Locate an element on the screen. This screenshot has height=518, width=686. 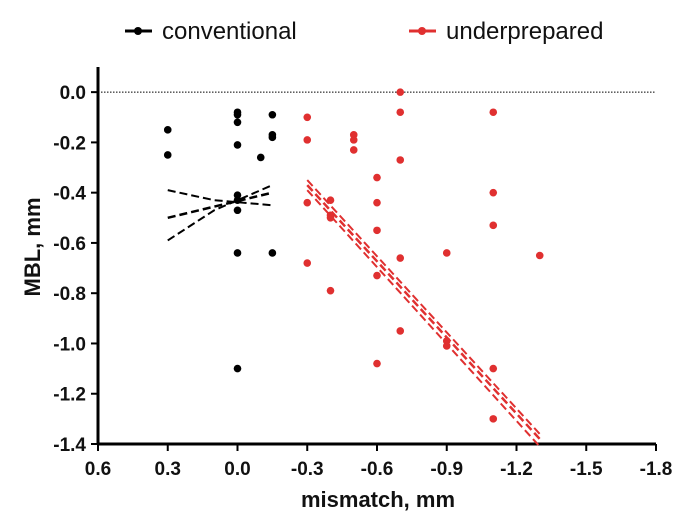
x-tick-label: -1.8 is located at coordinates (656, 469).